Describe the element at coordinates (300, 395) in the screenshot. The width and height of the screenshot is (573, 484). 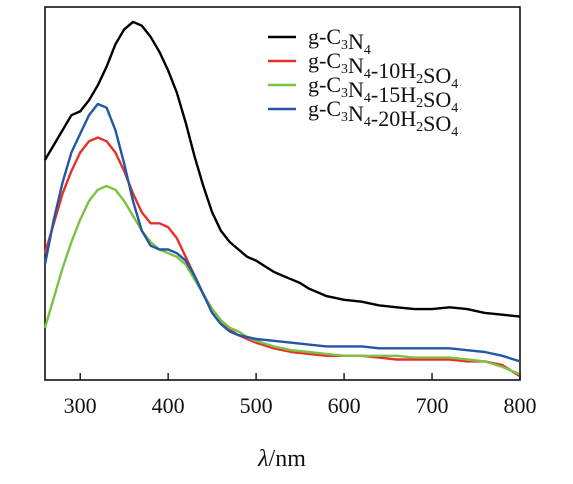
I see `x-ticks: 300 400 500 600 700 800` at that location.